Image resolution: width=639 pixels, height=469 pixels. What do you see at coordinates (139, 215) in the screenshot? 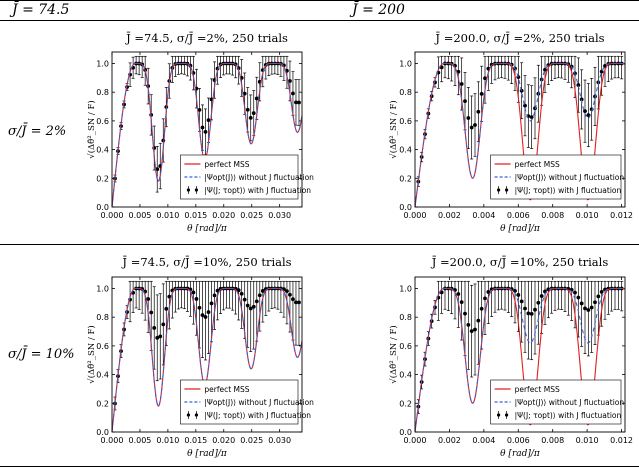
I see `x-tick-label: 0.005` at bounding box center [139, 215].